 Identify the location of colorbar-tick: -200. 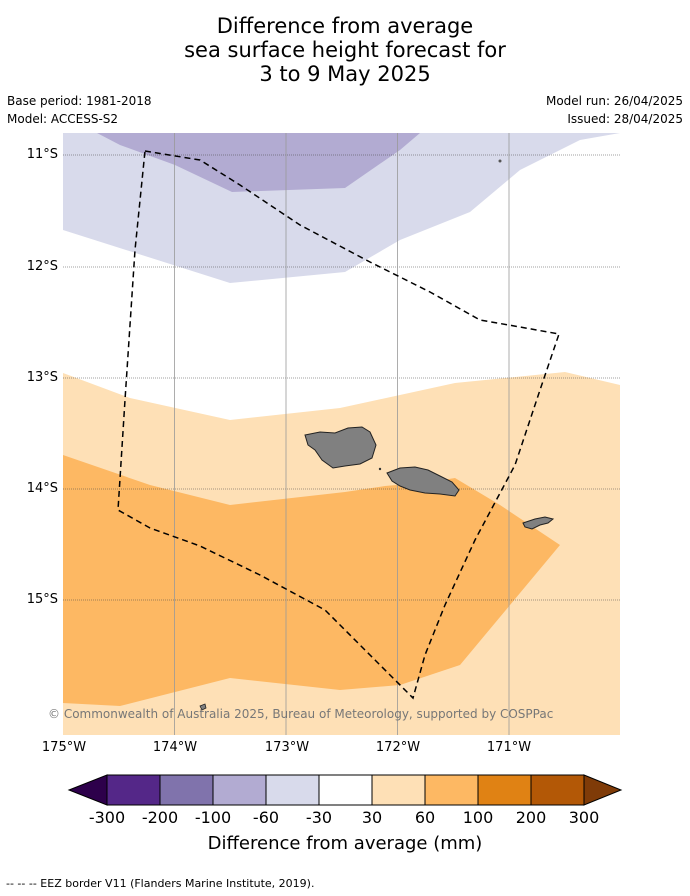
(160, 817).